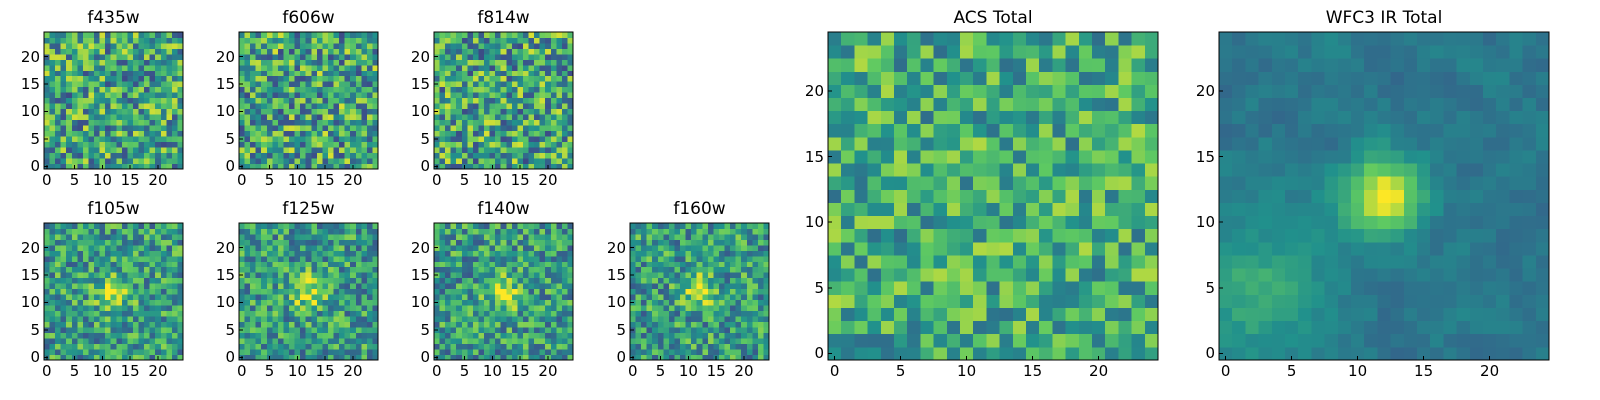  I want to click on y-tick-label: 10, so click(30, 302).